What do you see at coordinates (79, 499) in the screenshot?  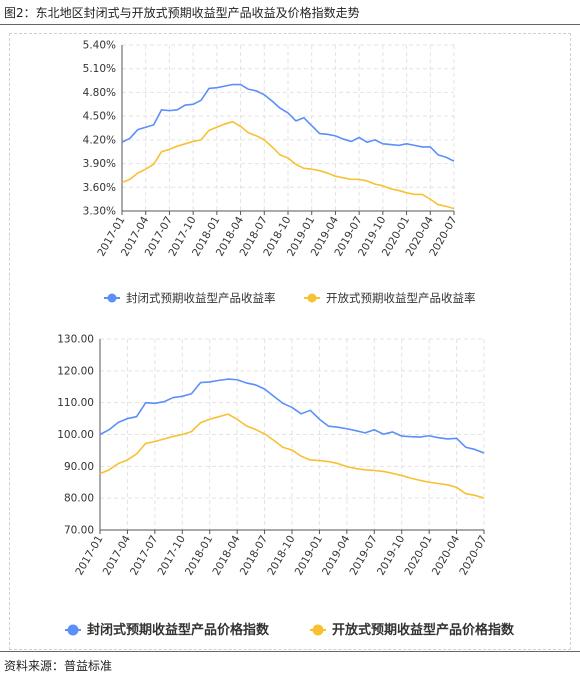 I see `y-tick-label: 80.00` at bounding box center [79, 499].